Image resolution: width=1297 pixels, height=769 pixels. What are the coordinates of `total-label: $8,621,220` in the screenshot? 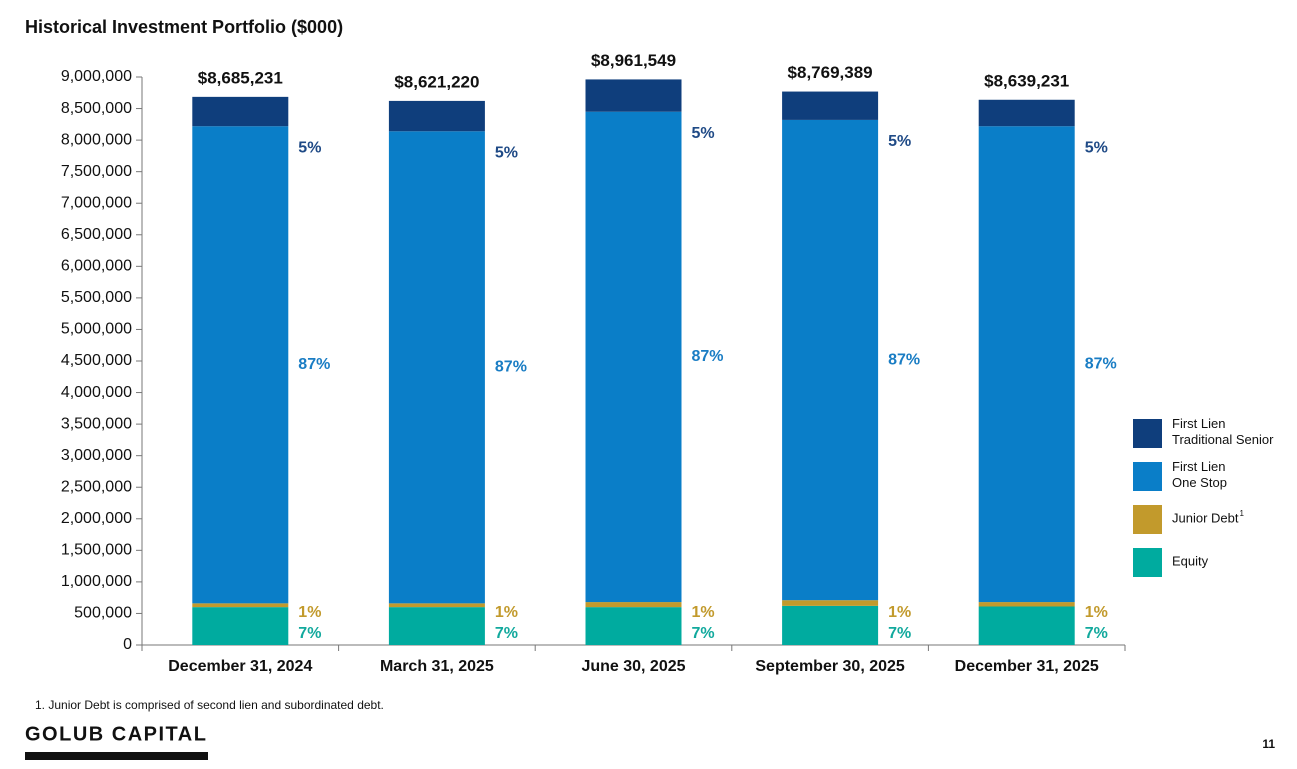 It's located at (436, 81).